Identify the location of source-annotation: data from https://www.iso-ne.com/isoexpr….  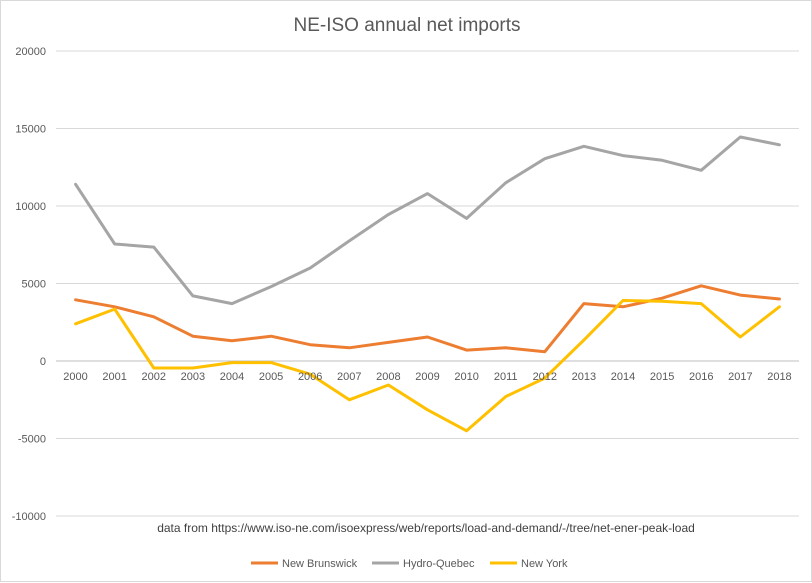
(426, 528).